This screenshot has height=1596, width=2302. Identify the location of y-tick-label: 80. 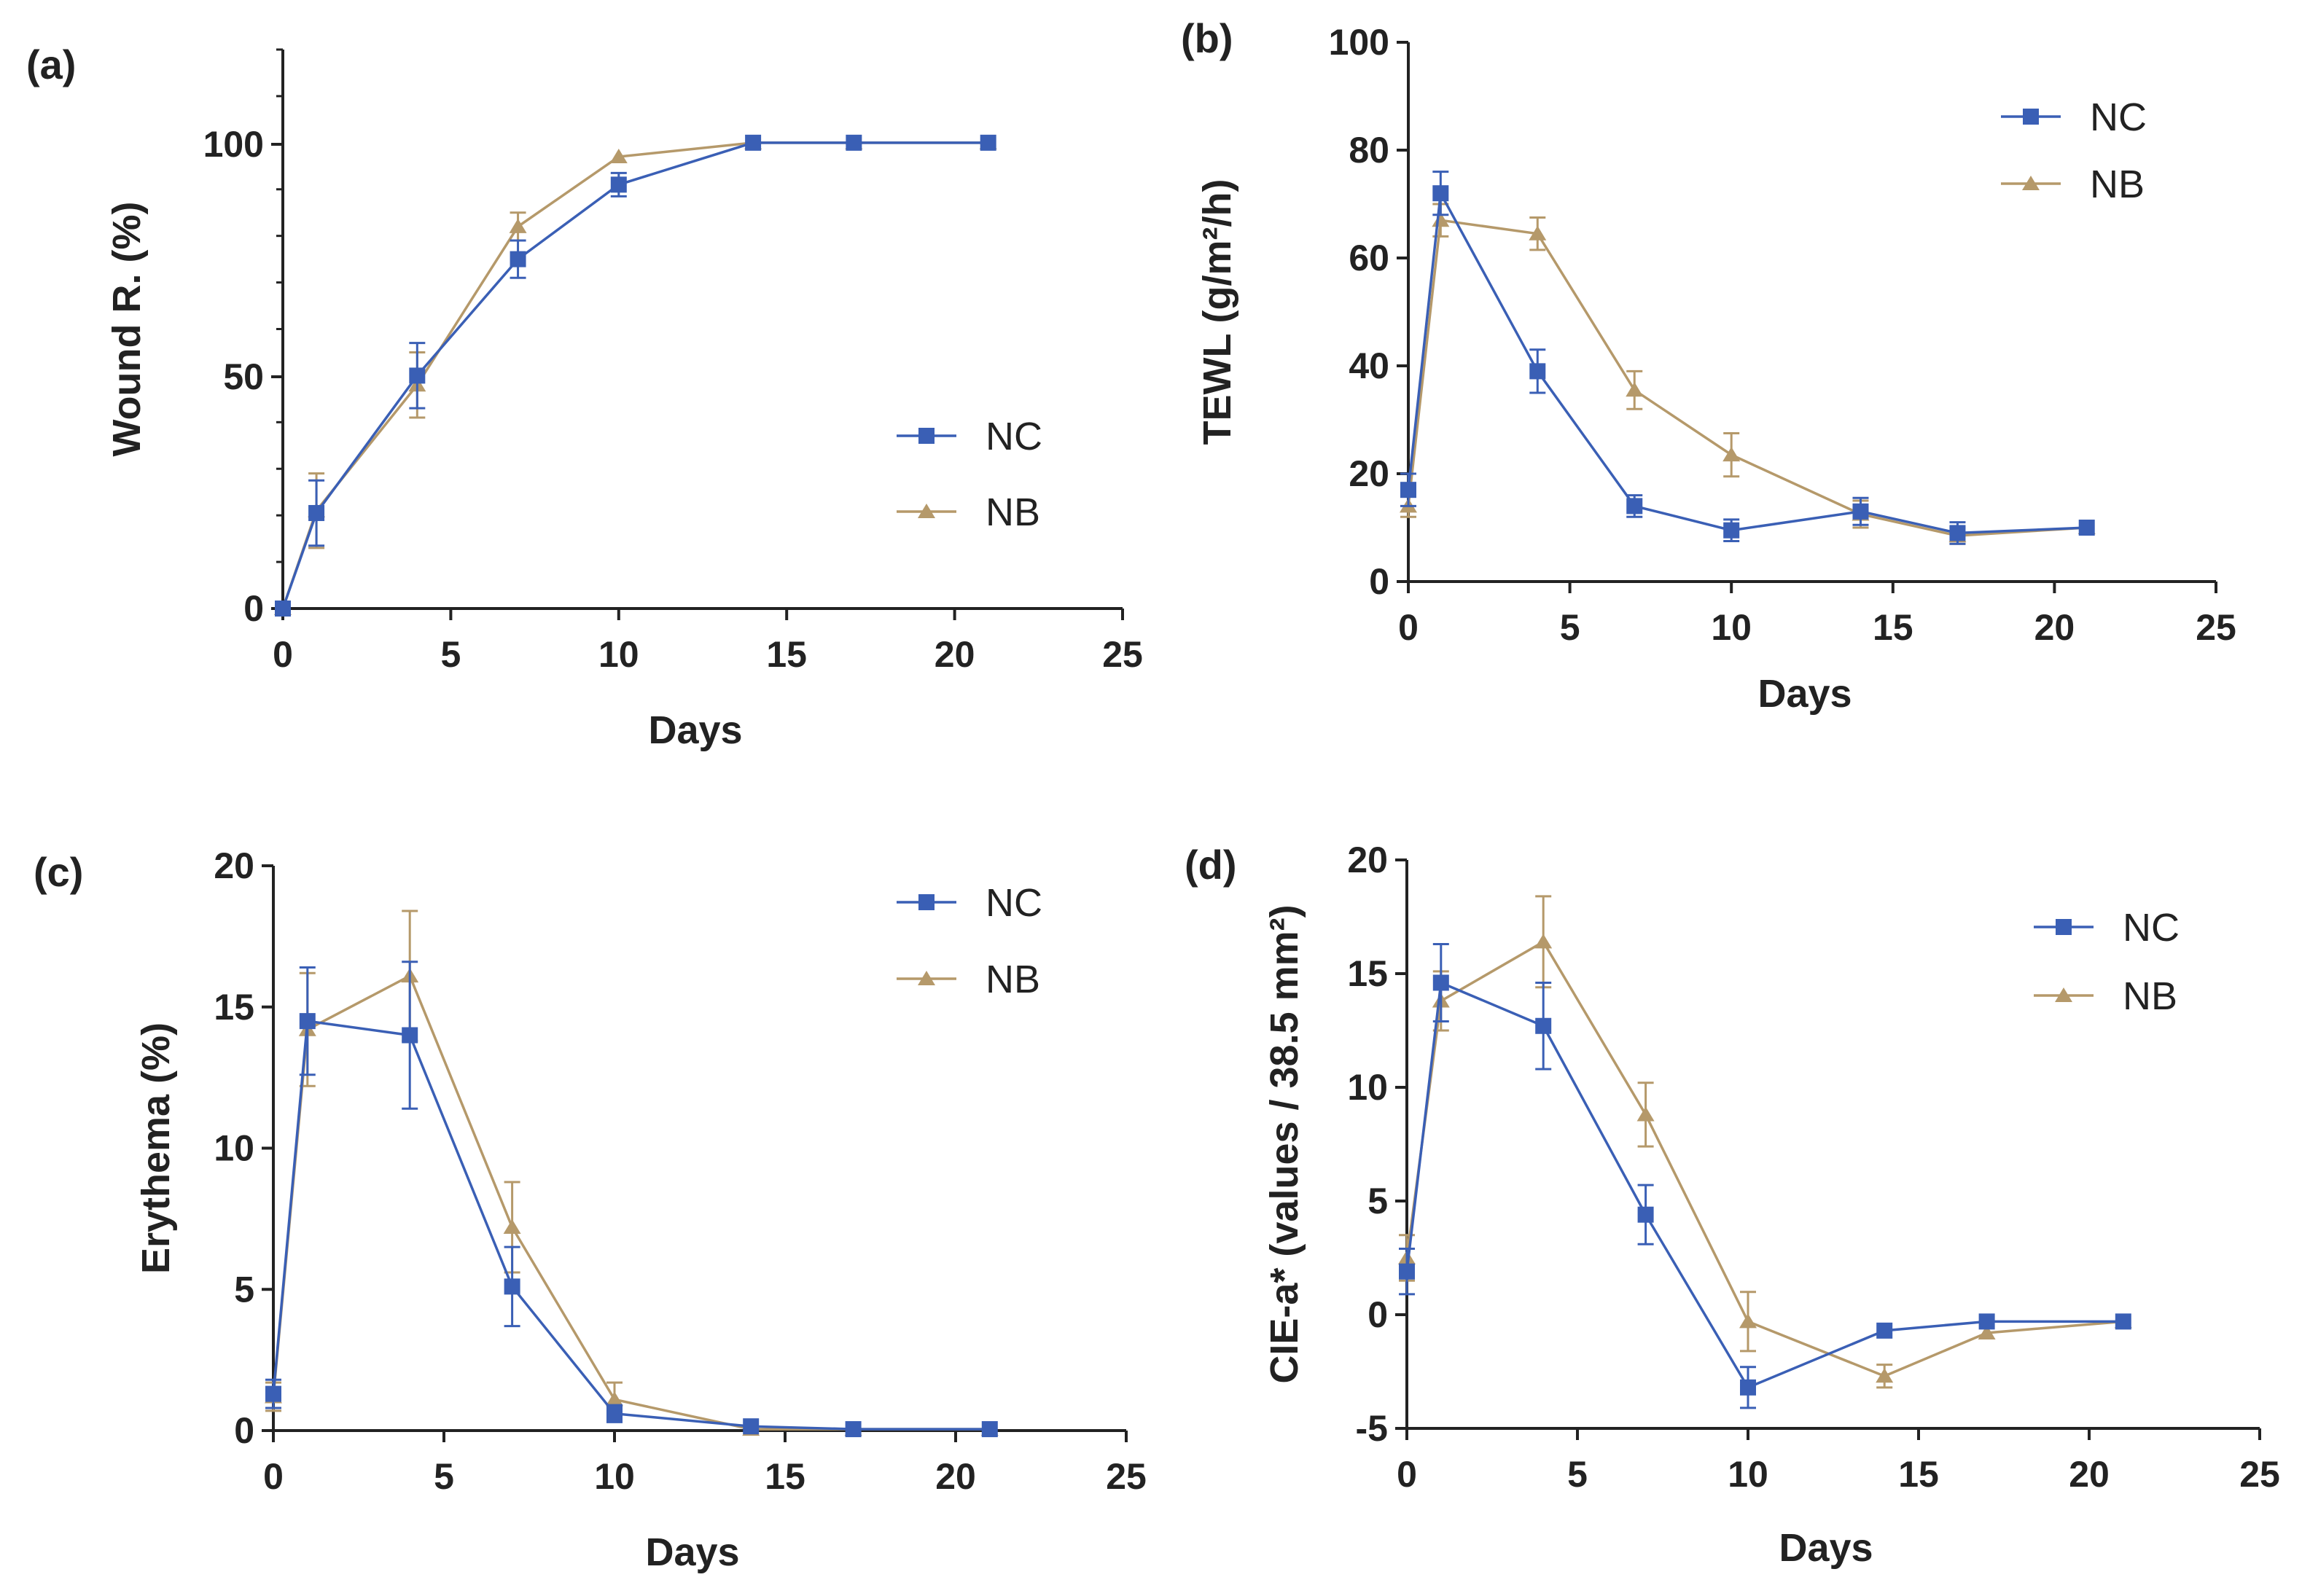
(1369, 150).